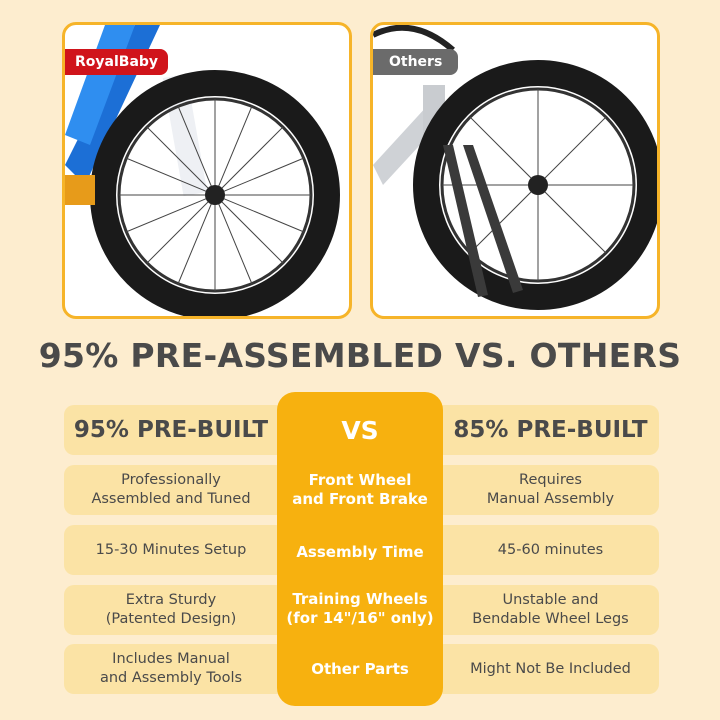 The image size is (720, 720). Describe the element at coordinates (360, 489) in the screenshot. I see `feature-label: Front Wheel and Front Brake` at that location.